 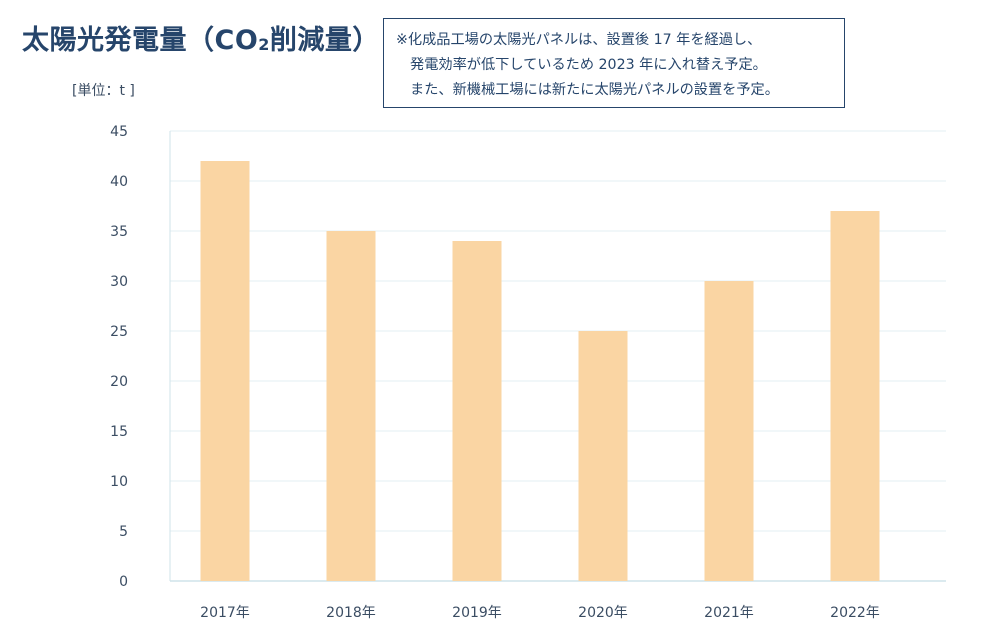 I want to click on title-main: 太陽光発電量（CO, so click(x=140, y=40).